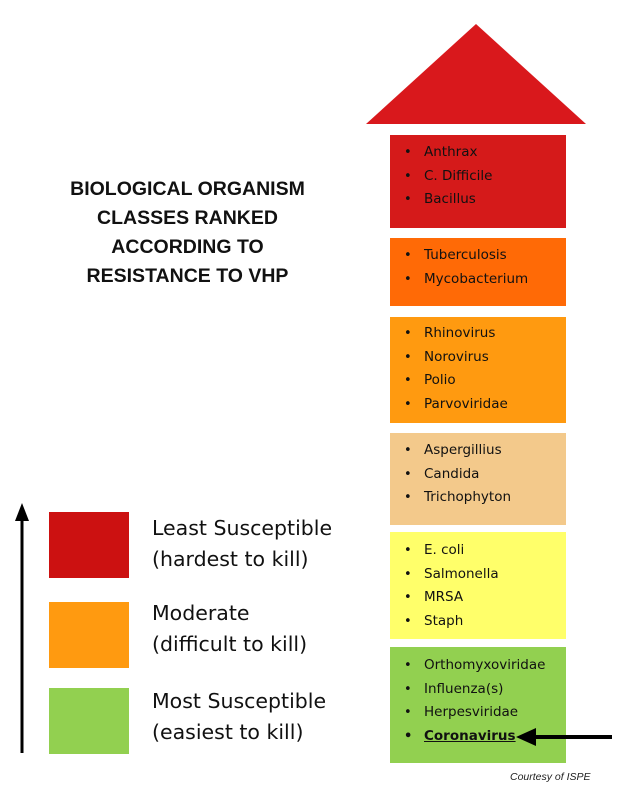 Image resolution: width=618 pixels, height=794 pixels. Describe the element at coordinates (485, 551) in the screenshot. I see `organism-item: E. coli` at that location.